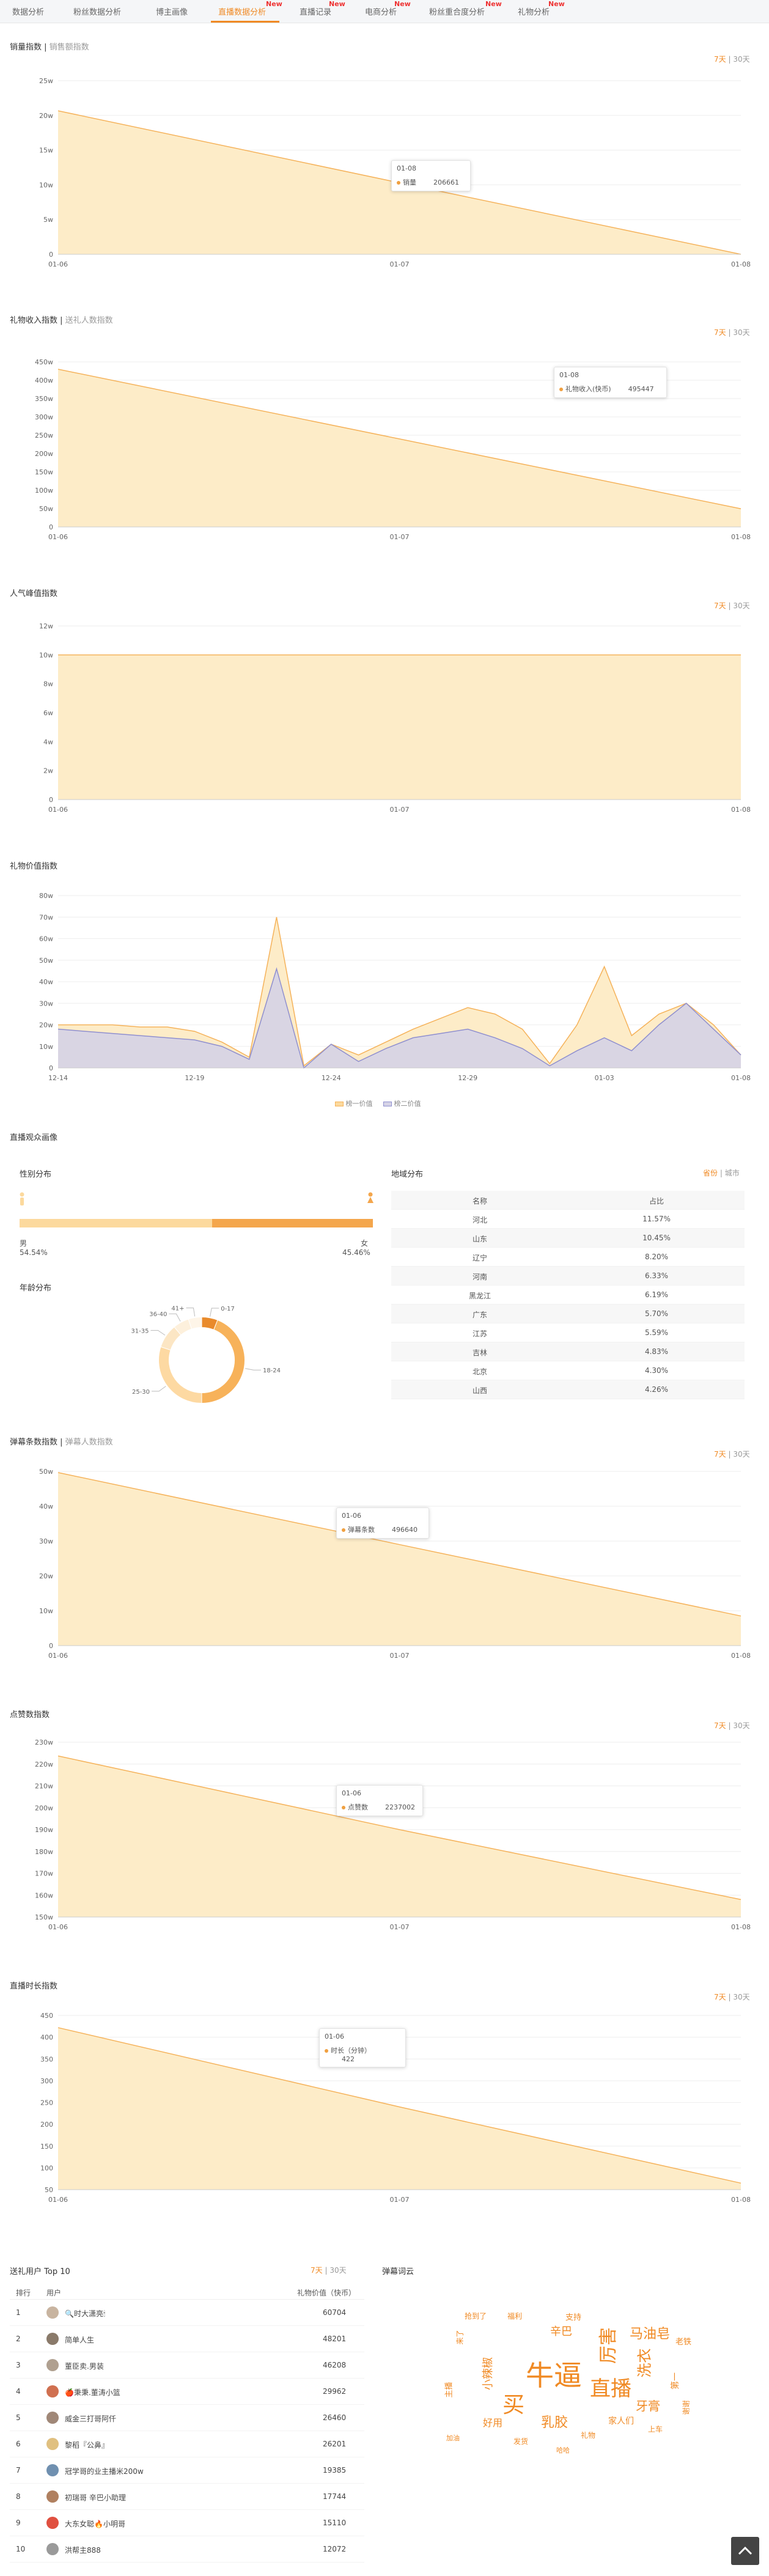 This screenshot has height=2576, width=769. What do you see at coordinates (322, 8) in the screenshot?
I see `tab-live-records: New 直播记录` at bounding box center [322, 8].